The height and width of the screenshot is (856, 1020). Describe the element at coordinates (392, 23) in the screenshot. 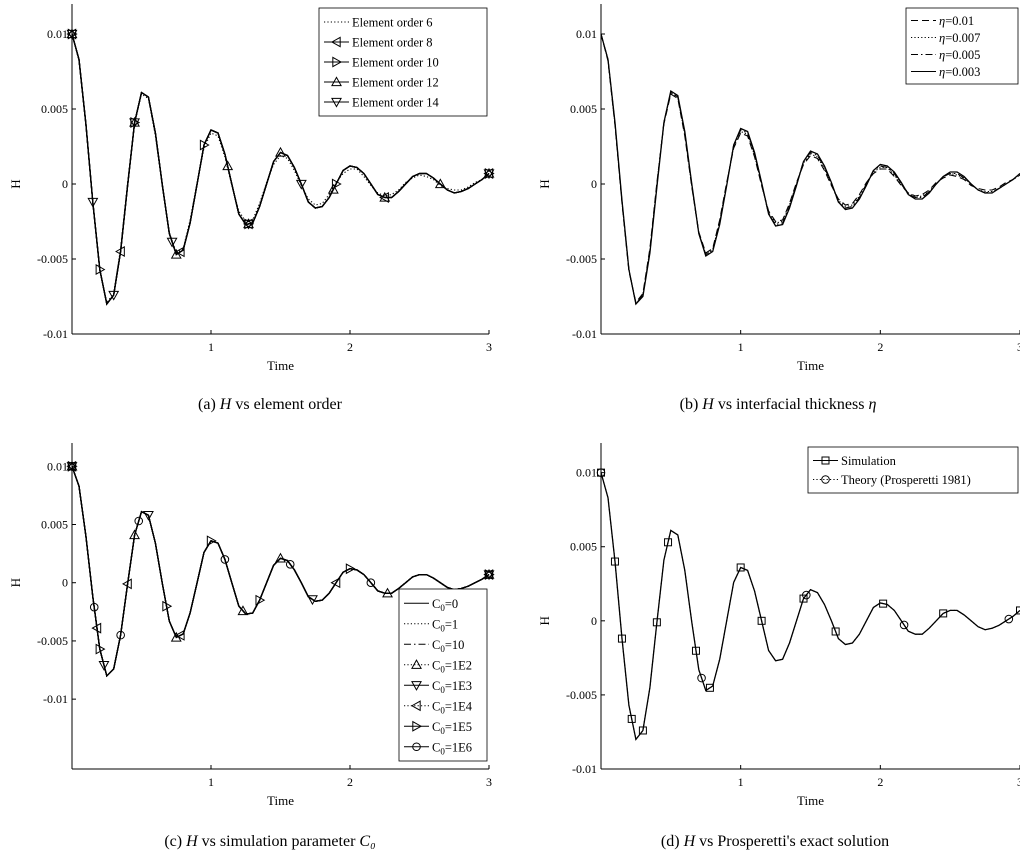

I see `legend-label: Element order 6` at that location.